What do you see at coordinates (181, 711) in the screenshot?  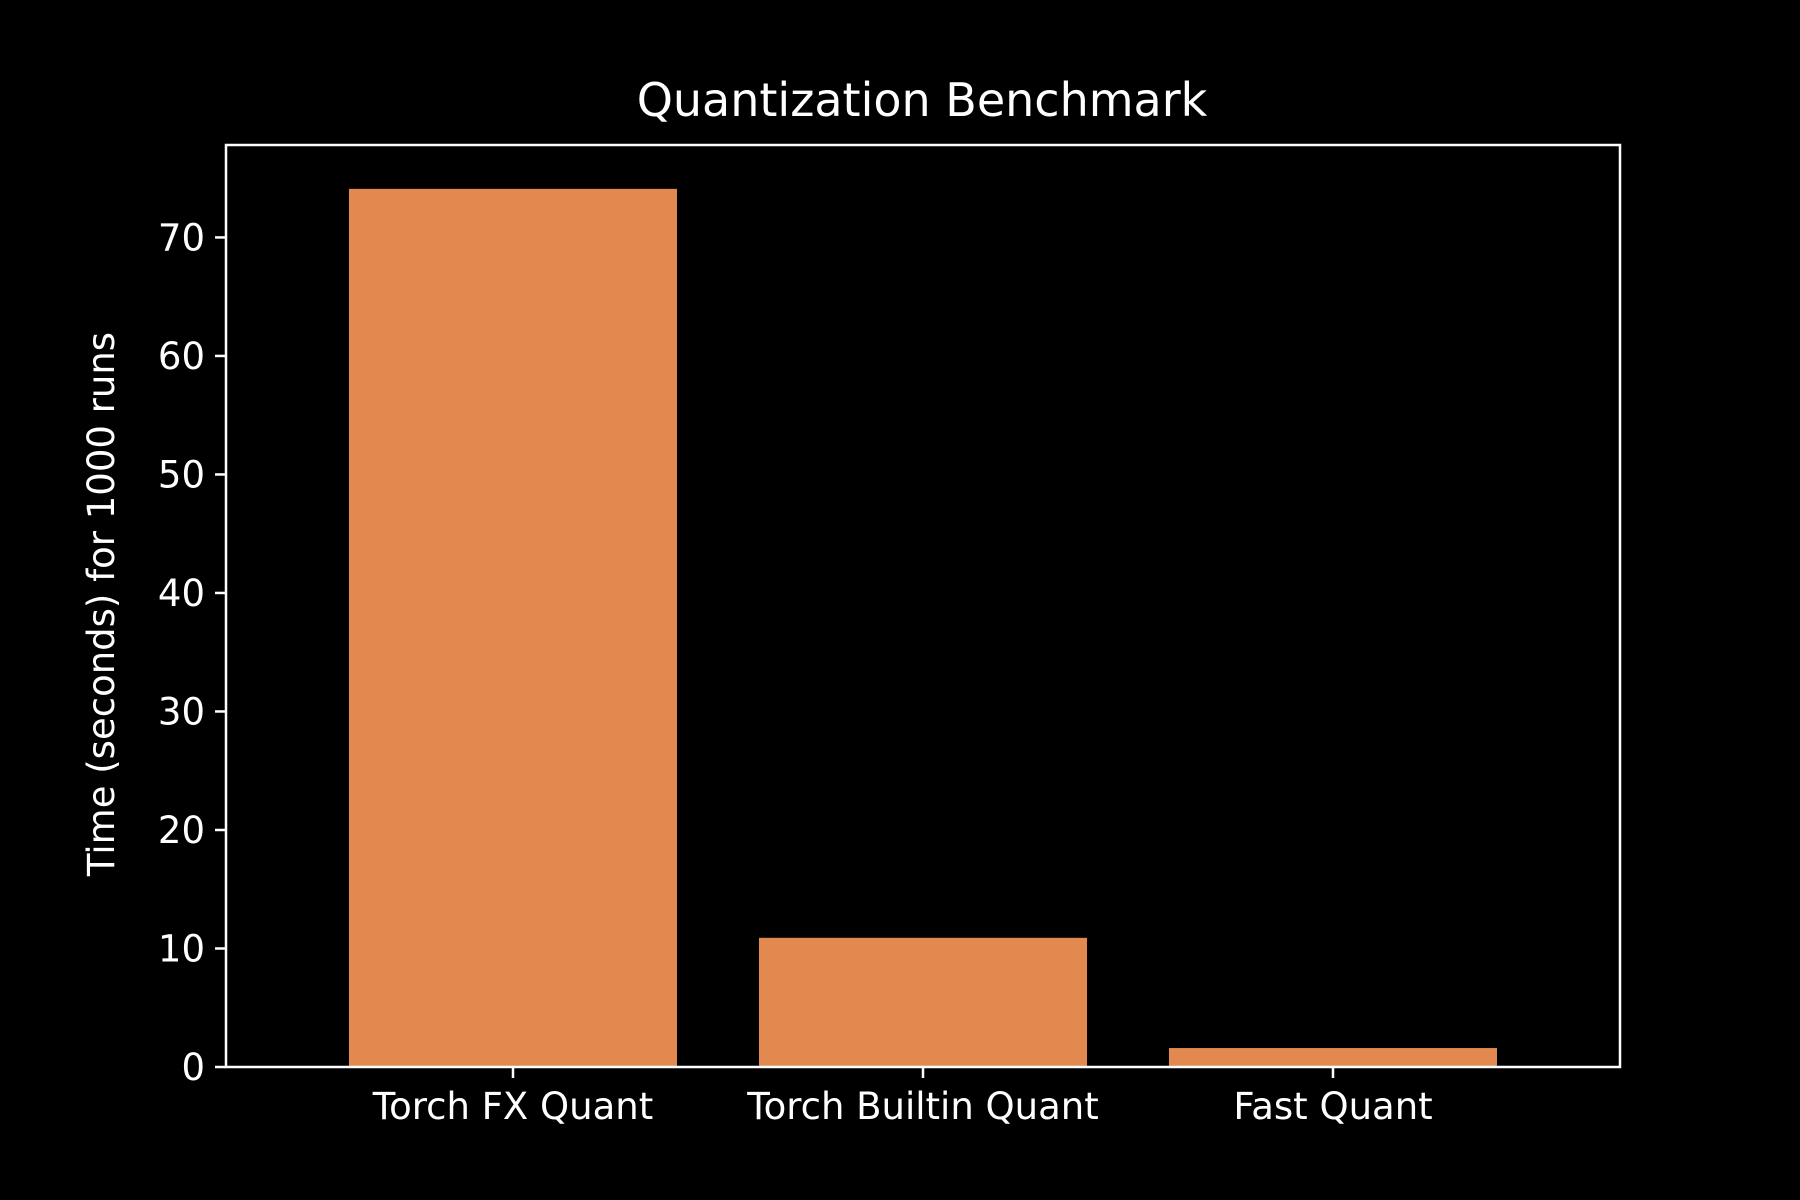 I see `y-tick-label: 30` at bounding box center [181, 711].